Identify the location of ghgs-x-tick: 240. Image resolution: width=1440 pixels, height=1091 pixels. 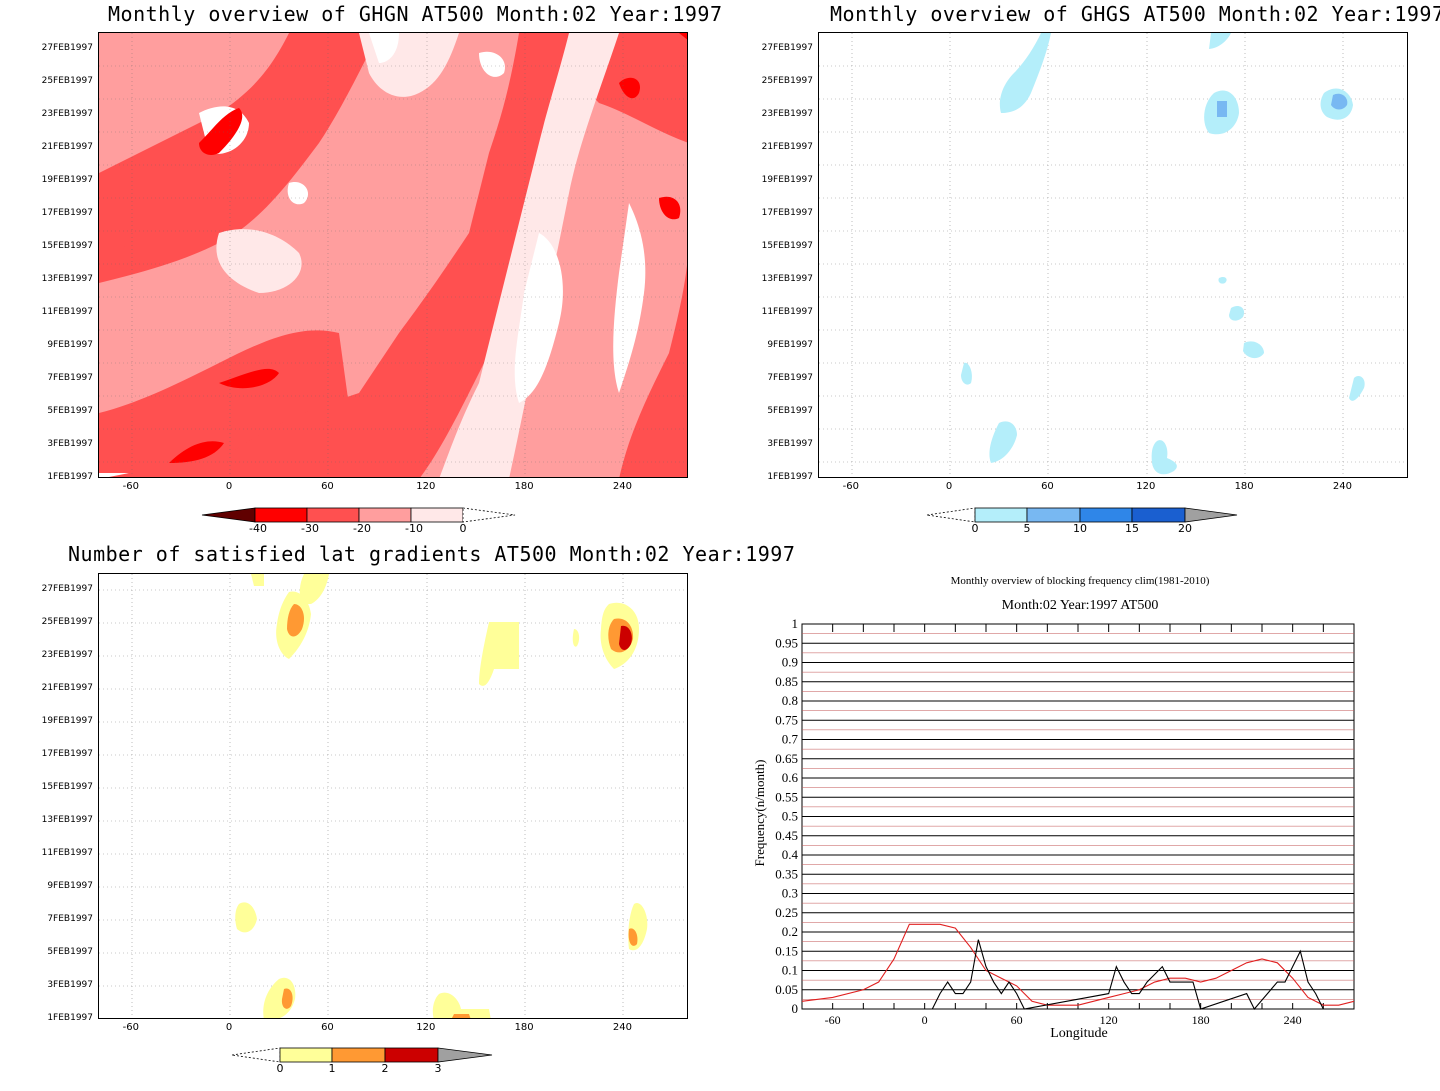
(1342, 486).